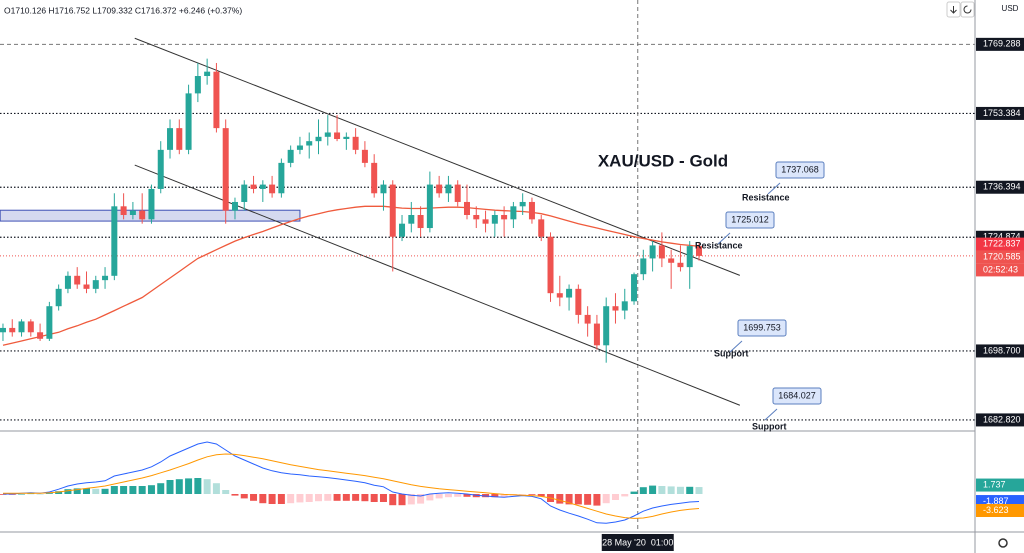  I want to click on callout-value: 1737.068, so click(800, 169).